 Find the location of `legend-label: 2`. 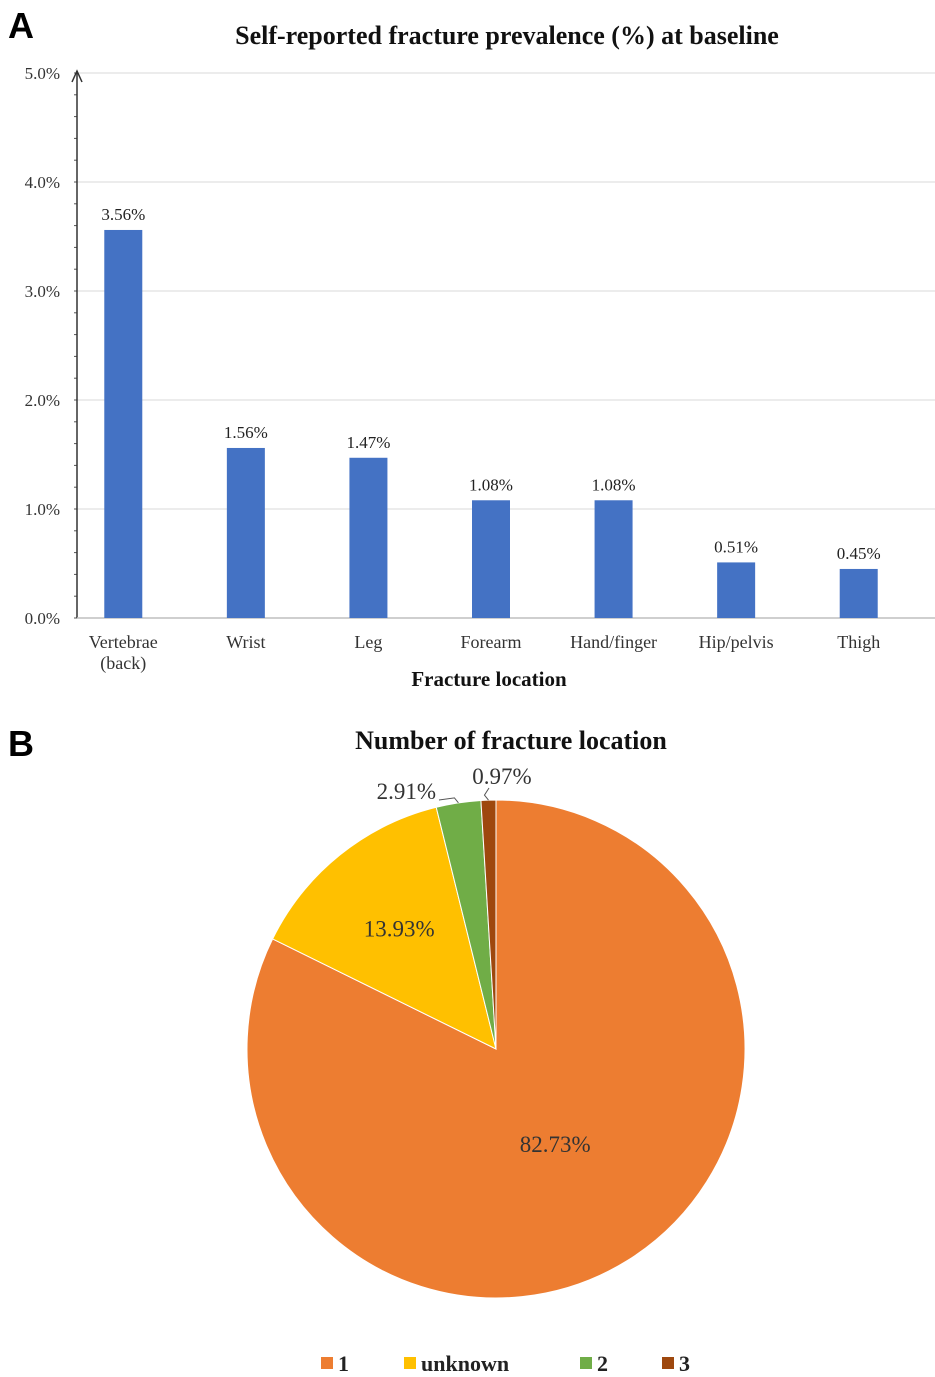

legend-label: 2 is located at coordinates (602, 1363).